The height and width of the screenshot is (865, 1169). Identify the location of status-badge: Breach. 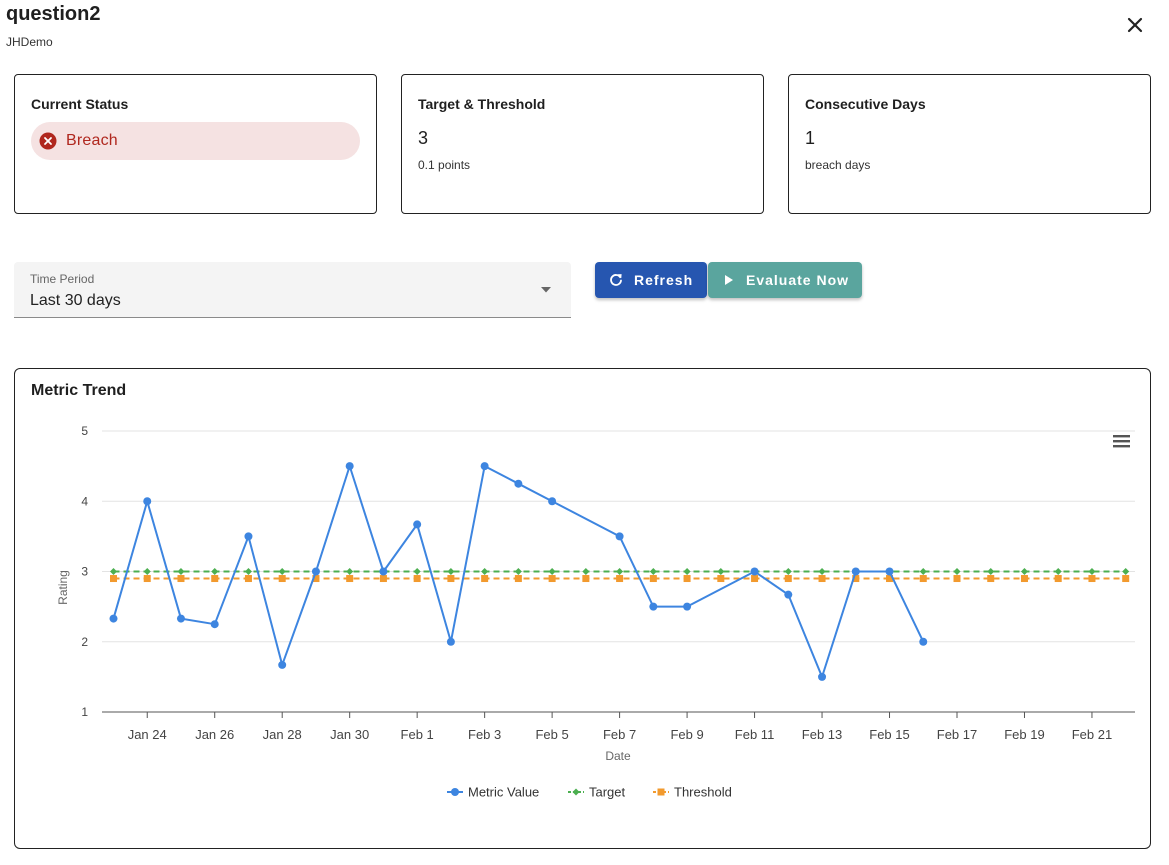
(195, 141).